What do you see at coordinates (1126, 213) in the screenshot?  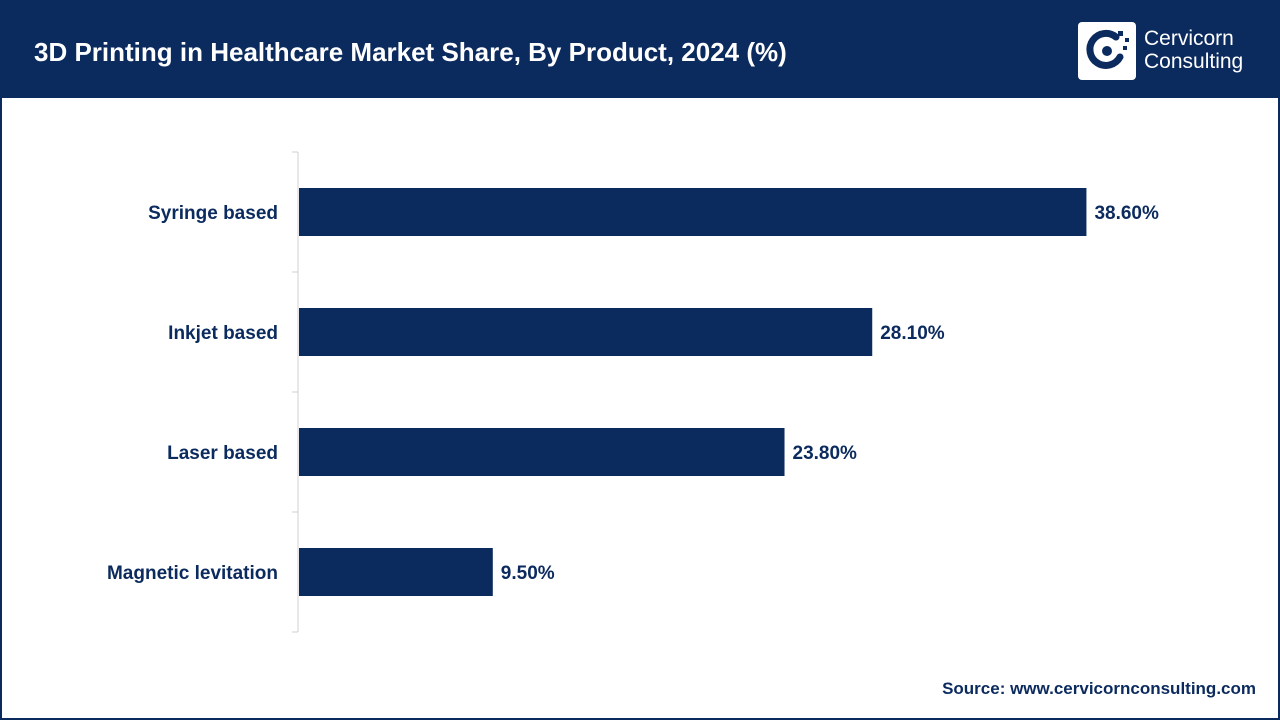 I see `value-label: 38.60%` at bounding box center [1126, 213].